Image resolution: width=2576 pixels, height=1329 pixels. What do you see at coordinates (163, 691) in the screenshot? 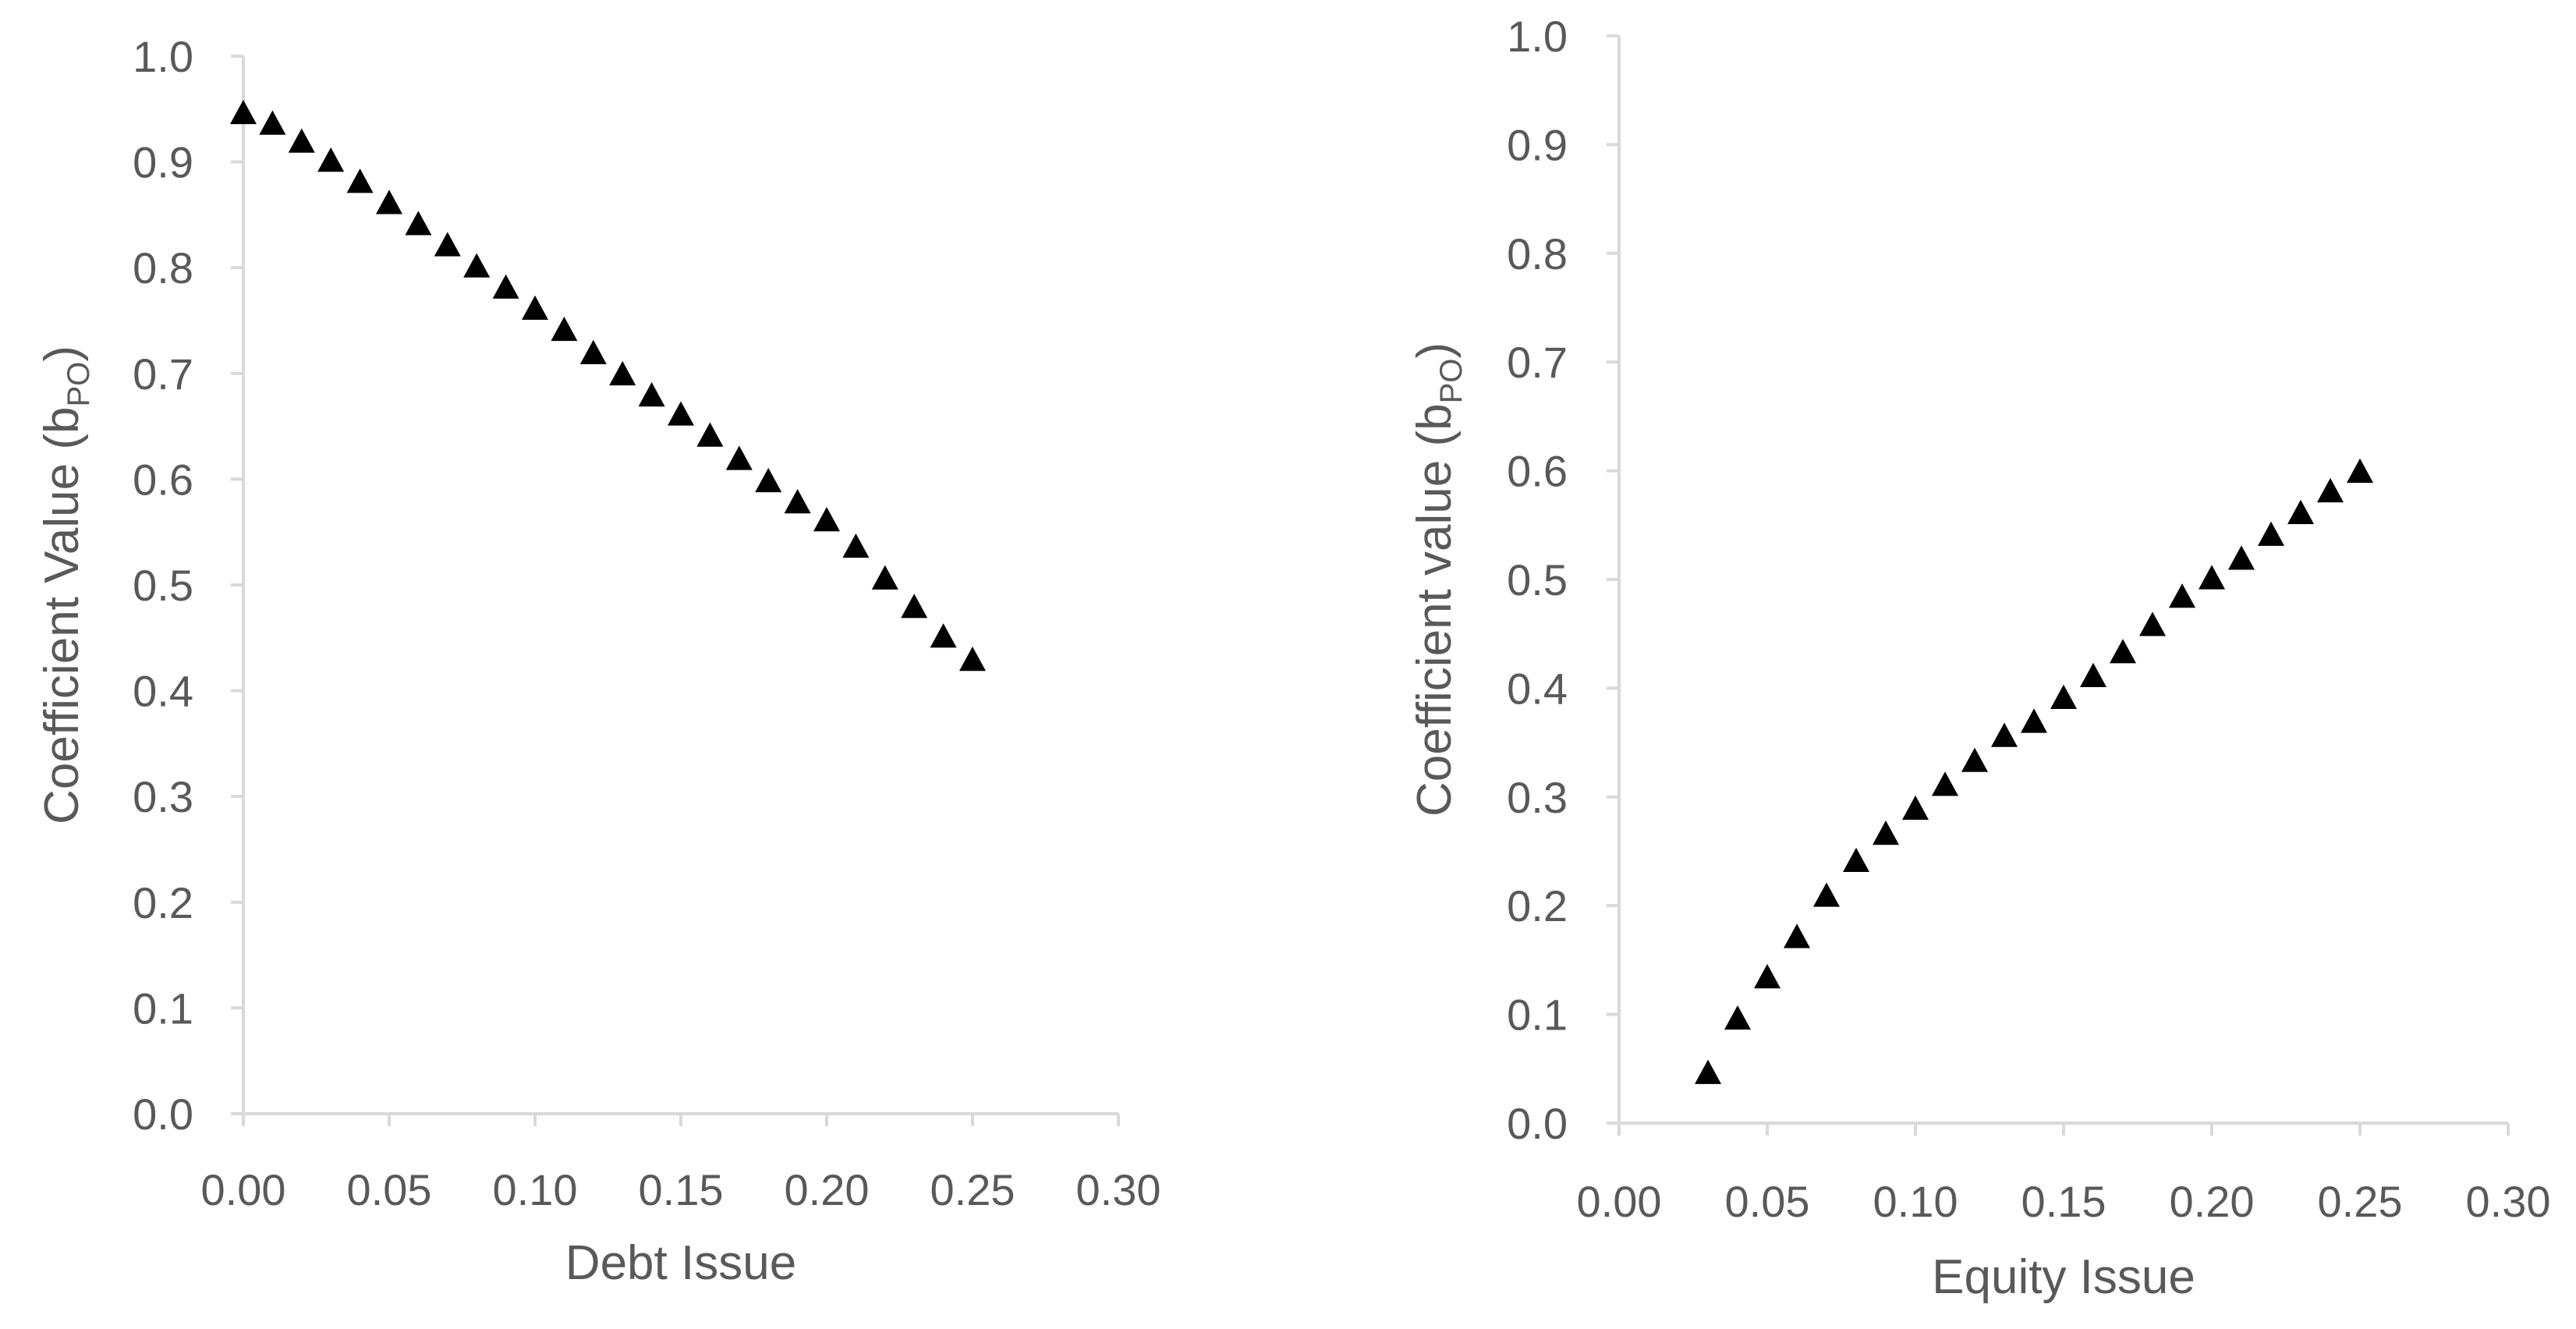
I see `debt-issue-y-tick-label: 0.4` at bounding box center [163, 691].